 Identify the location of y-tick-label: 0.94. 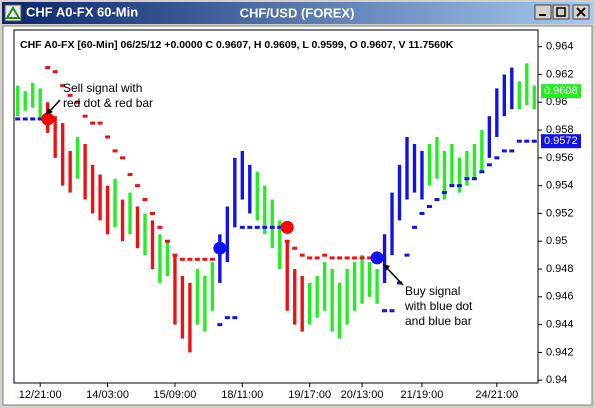
(556, 380).